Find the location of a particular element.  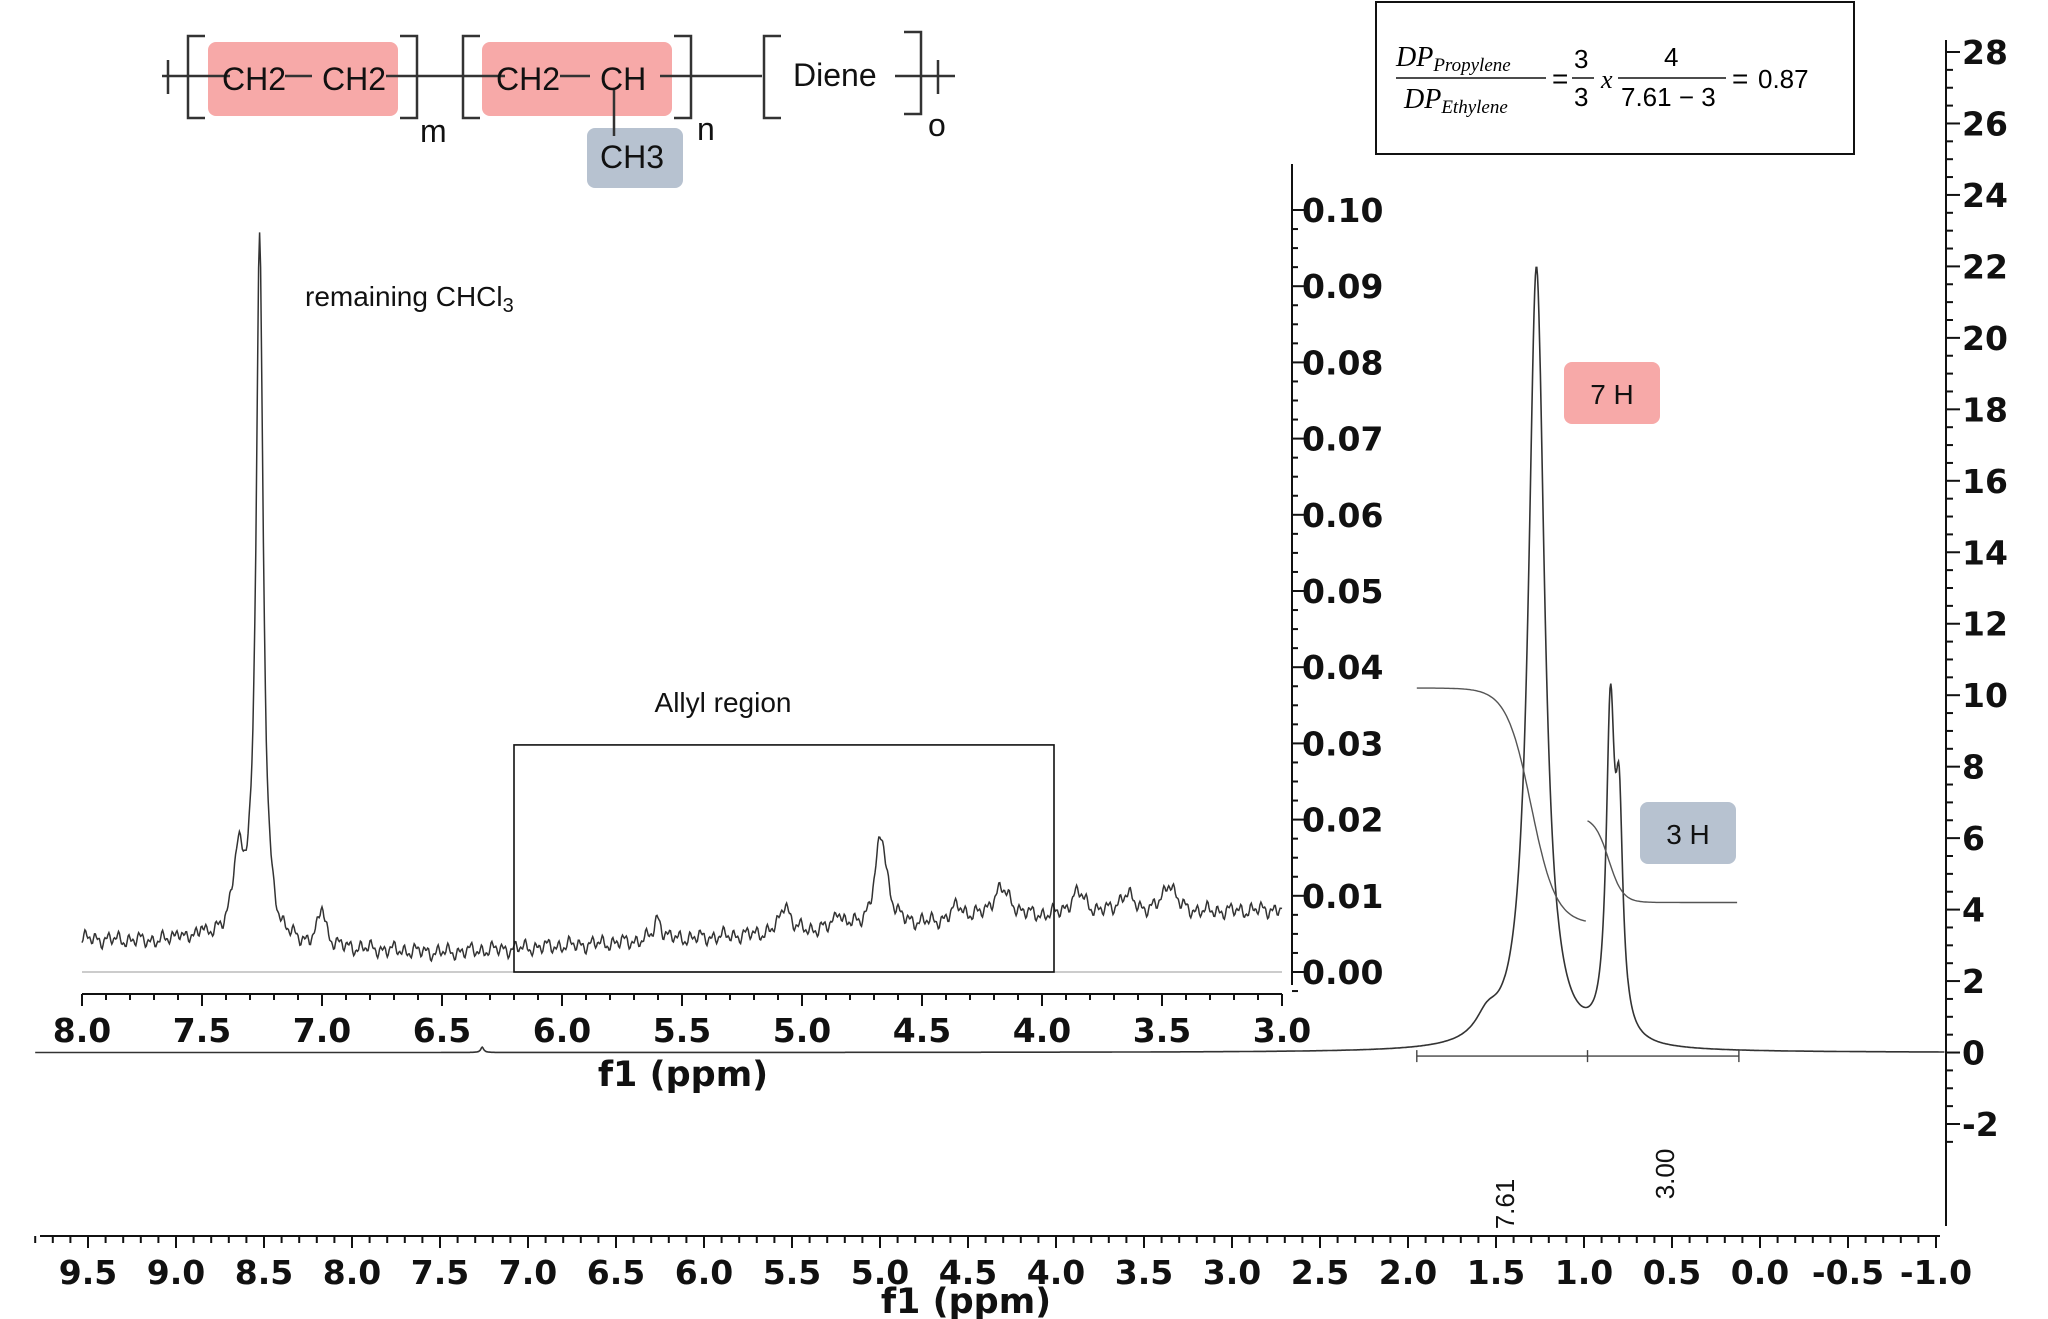

inset-x-tick-label: 4.0 is located at coordinates (1042, 1030).